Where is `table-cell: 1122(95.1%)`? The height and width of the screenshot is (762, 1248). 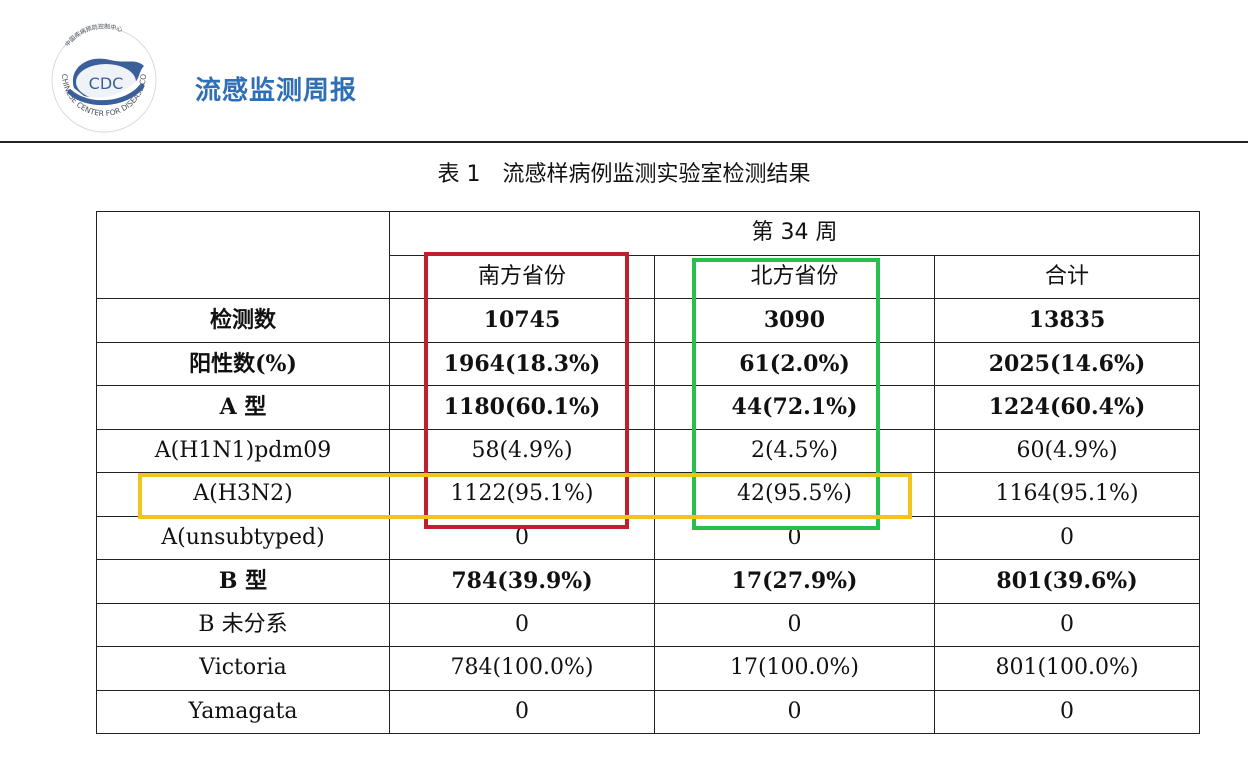
table-cell: 1122(95.1%) is located at coordinates (522, 494).